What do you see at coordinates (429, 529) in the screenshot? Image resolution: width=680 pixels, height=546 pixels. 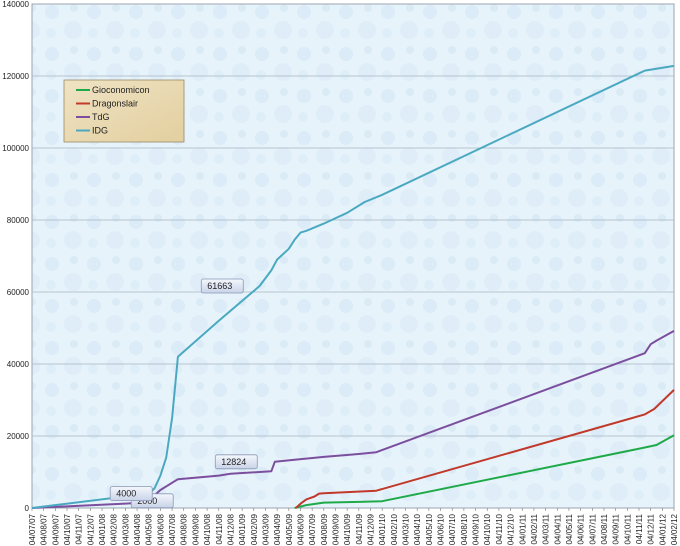 I see `x-tick-label: 04/05/10` at bounding box center [429, 529].